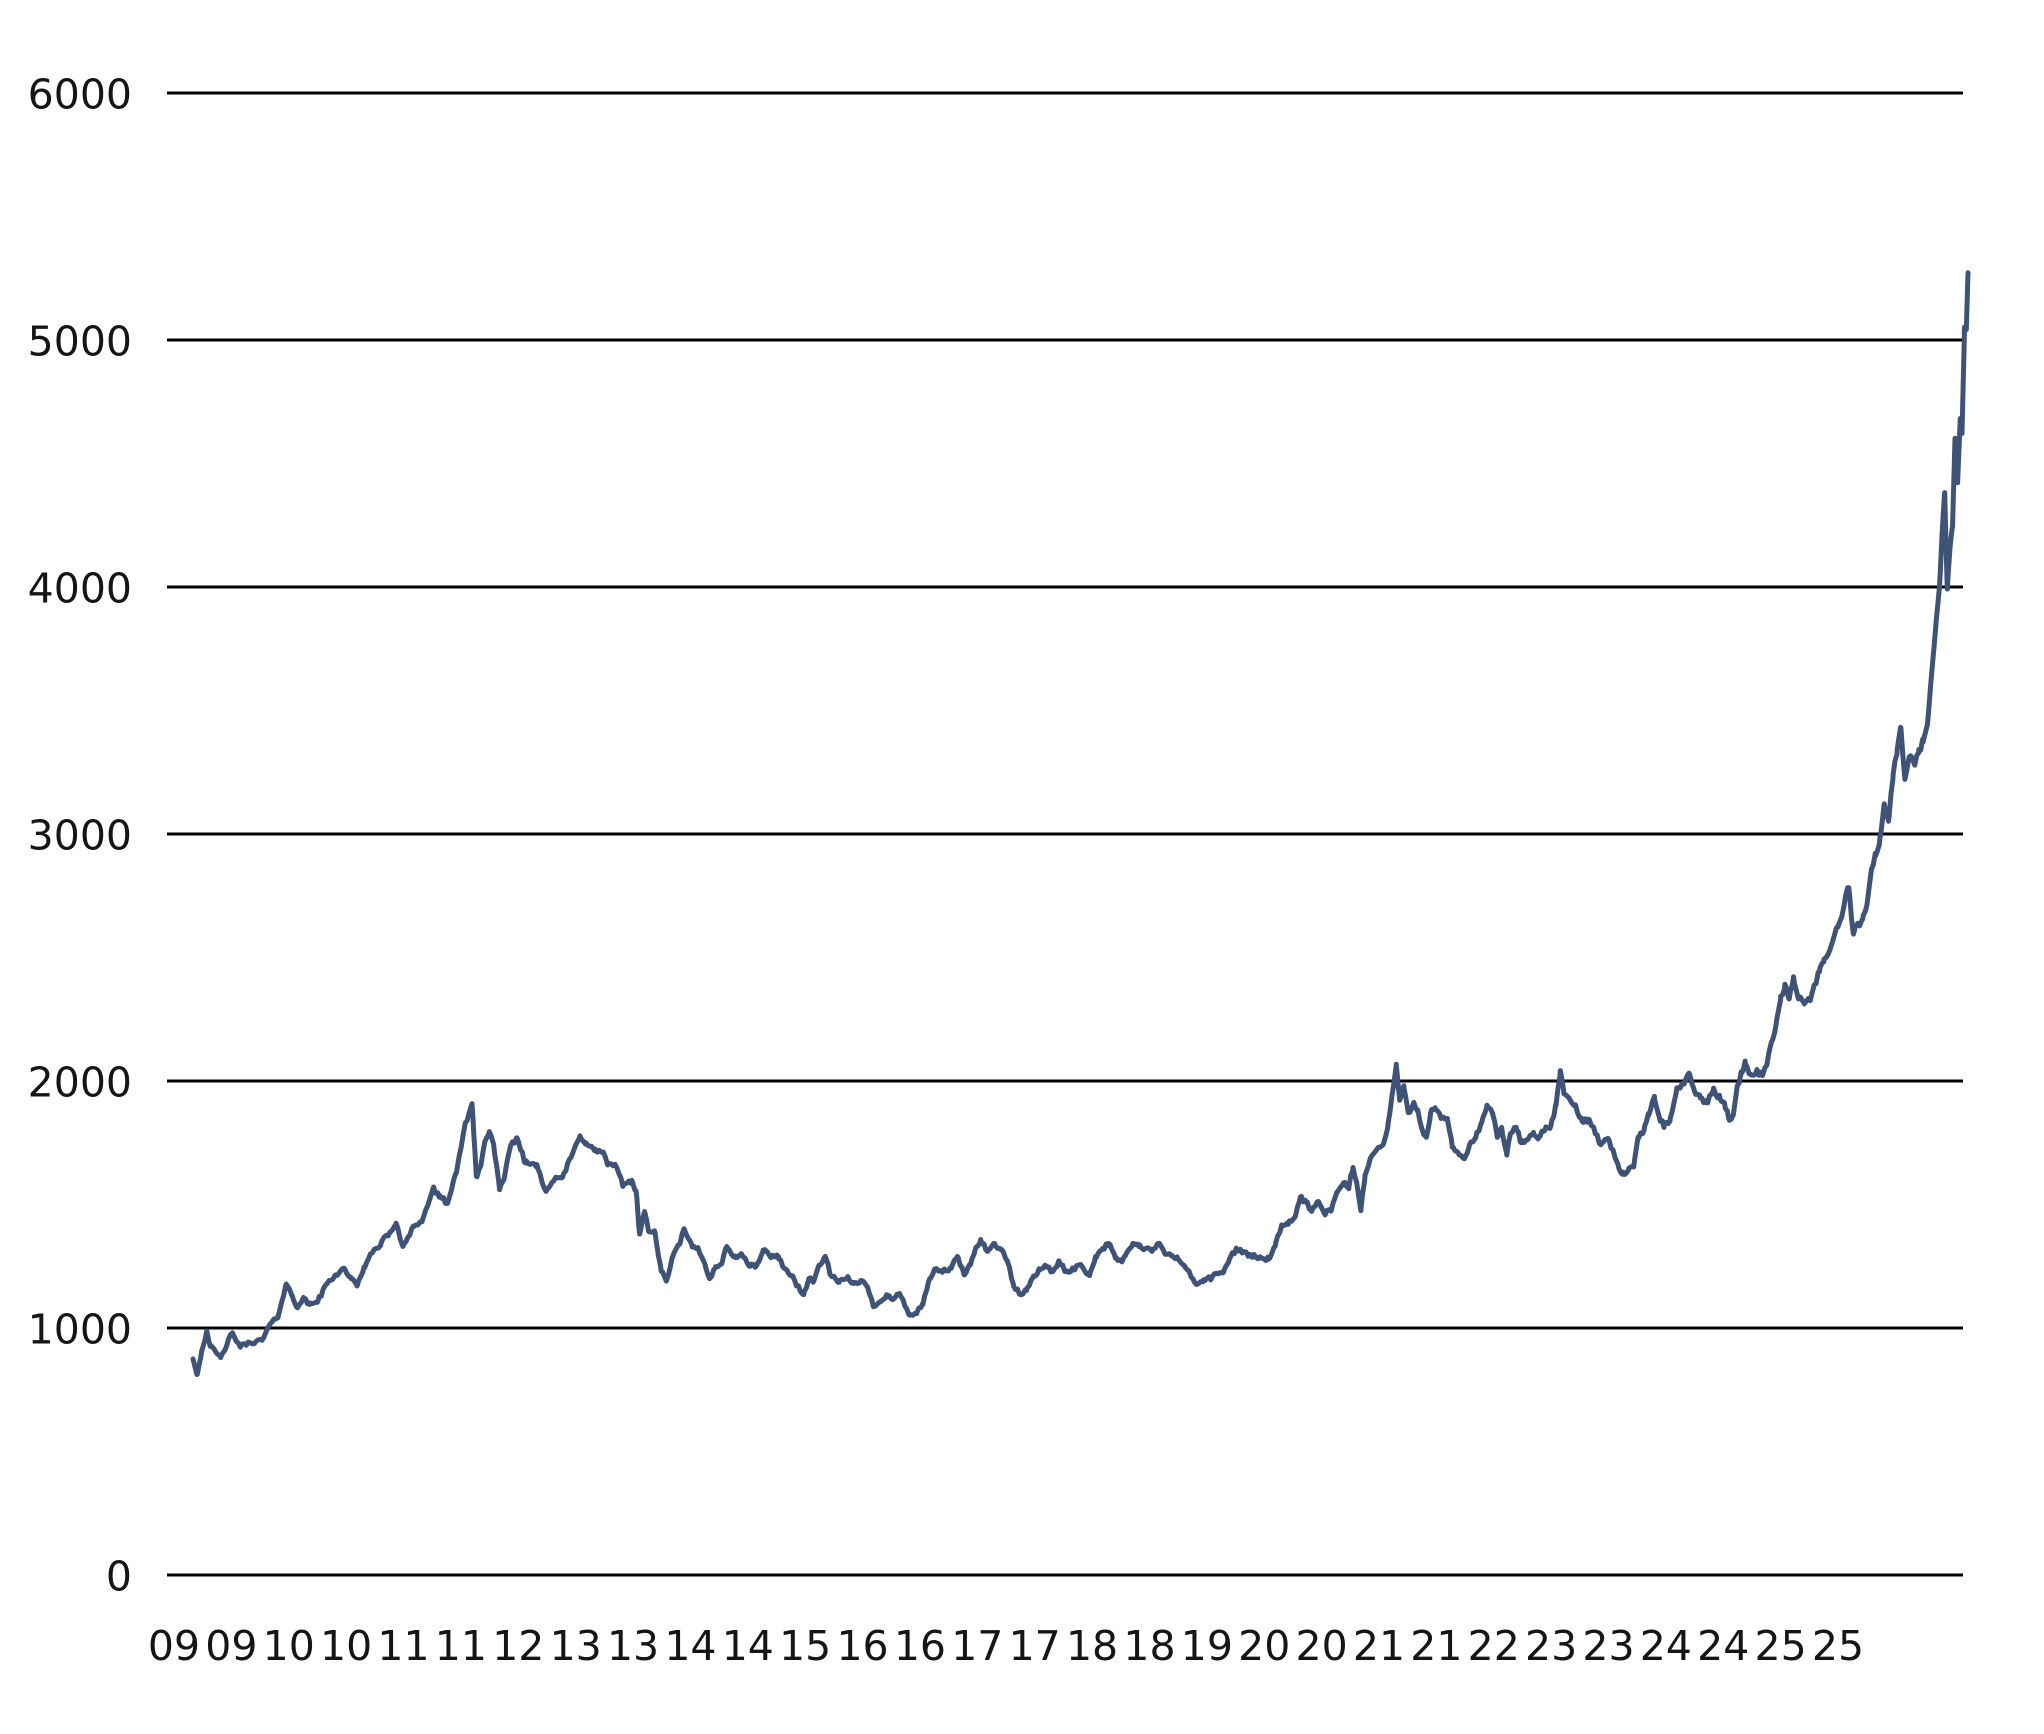  I want to click on x-axis-label-19: 20, so click(1264, 1646).